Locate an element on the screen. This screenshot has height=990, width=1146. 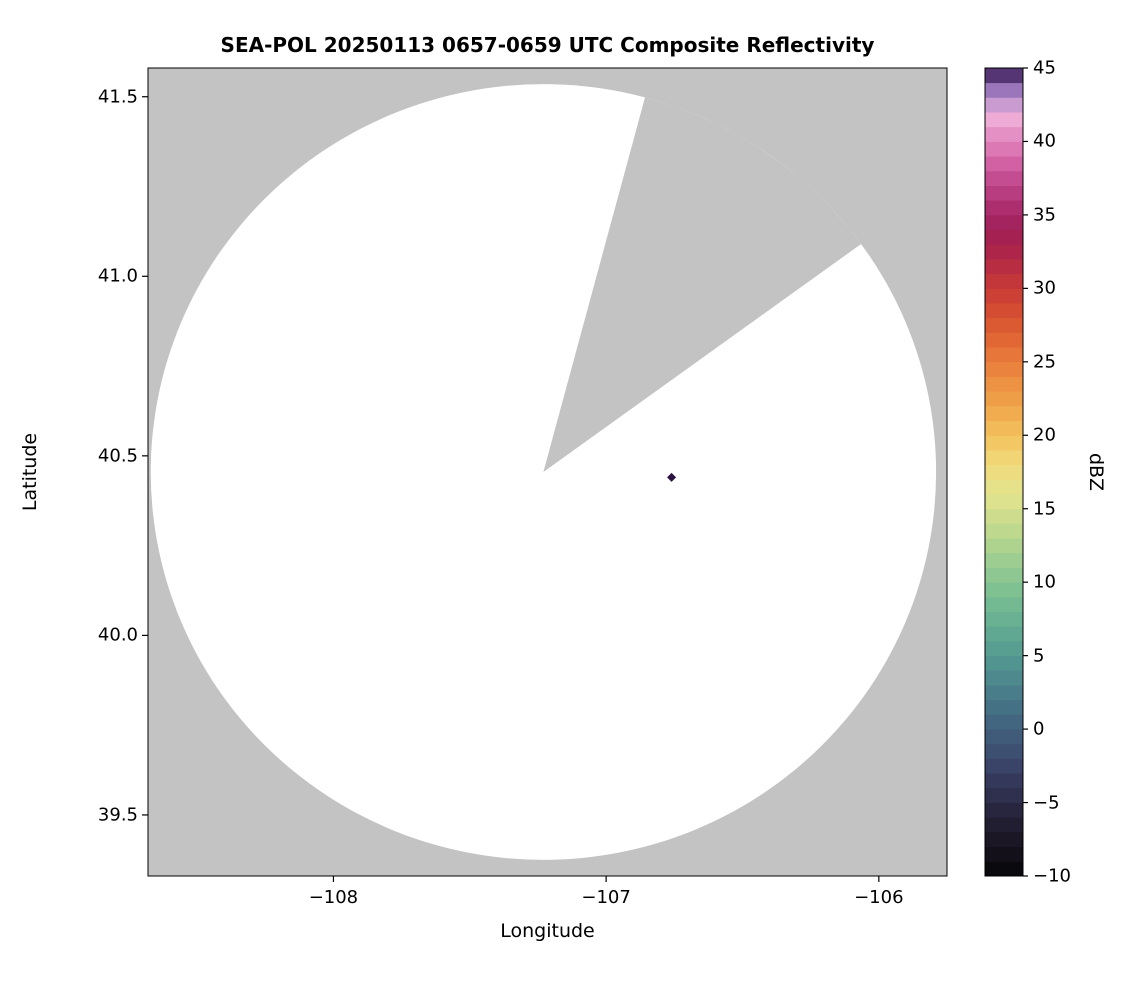
y-tick-label: 40.5 is located at coordinates (117, 456).